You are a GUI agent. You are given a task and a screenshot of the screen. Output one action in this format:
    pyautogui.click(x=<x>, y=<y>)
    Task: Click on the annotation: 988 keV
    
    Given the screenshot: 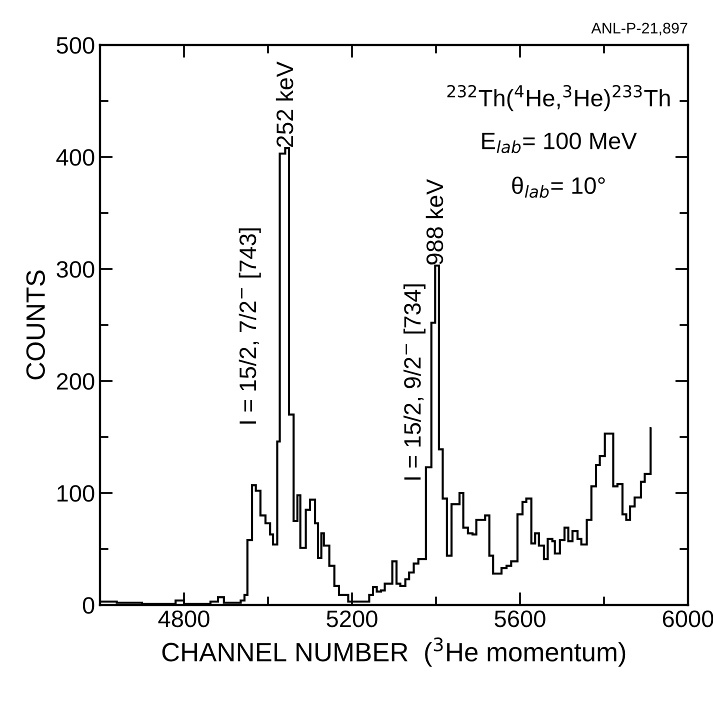 What is the action you would take?
    pyautogui.click(x=435, y=222)
    